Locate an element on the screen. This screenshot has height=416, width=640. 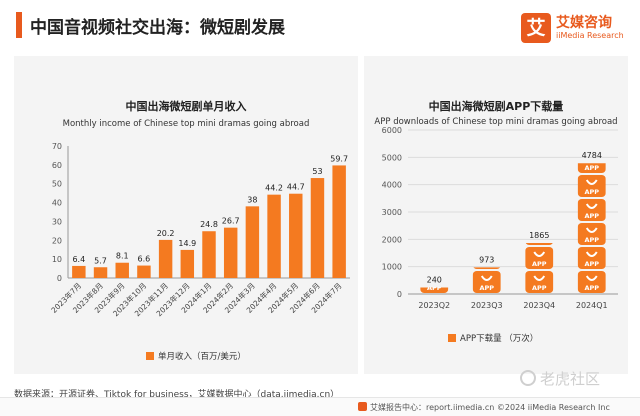
page-title: 中国音视频社交出海：微短剧发展 is located at coordinates (157, 28).